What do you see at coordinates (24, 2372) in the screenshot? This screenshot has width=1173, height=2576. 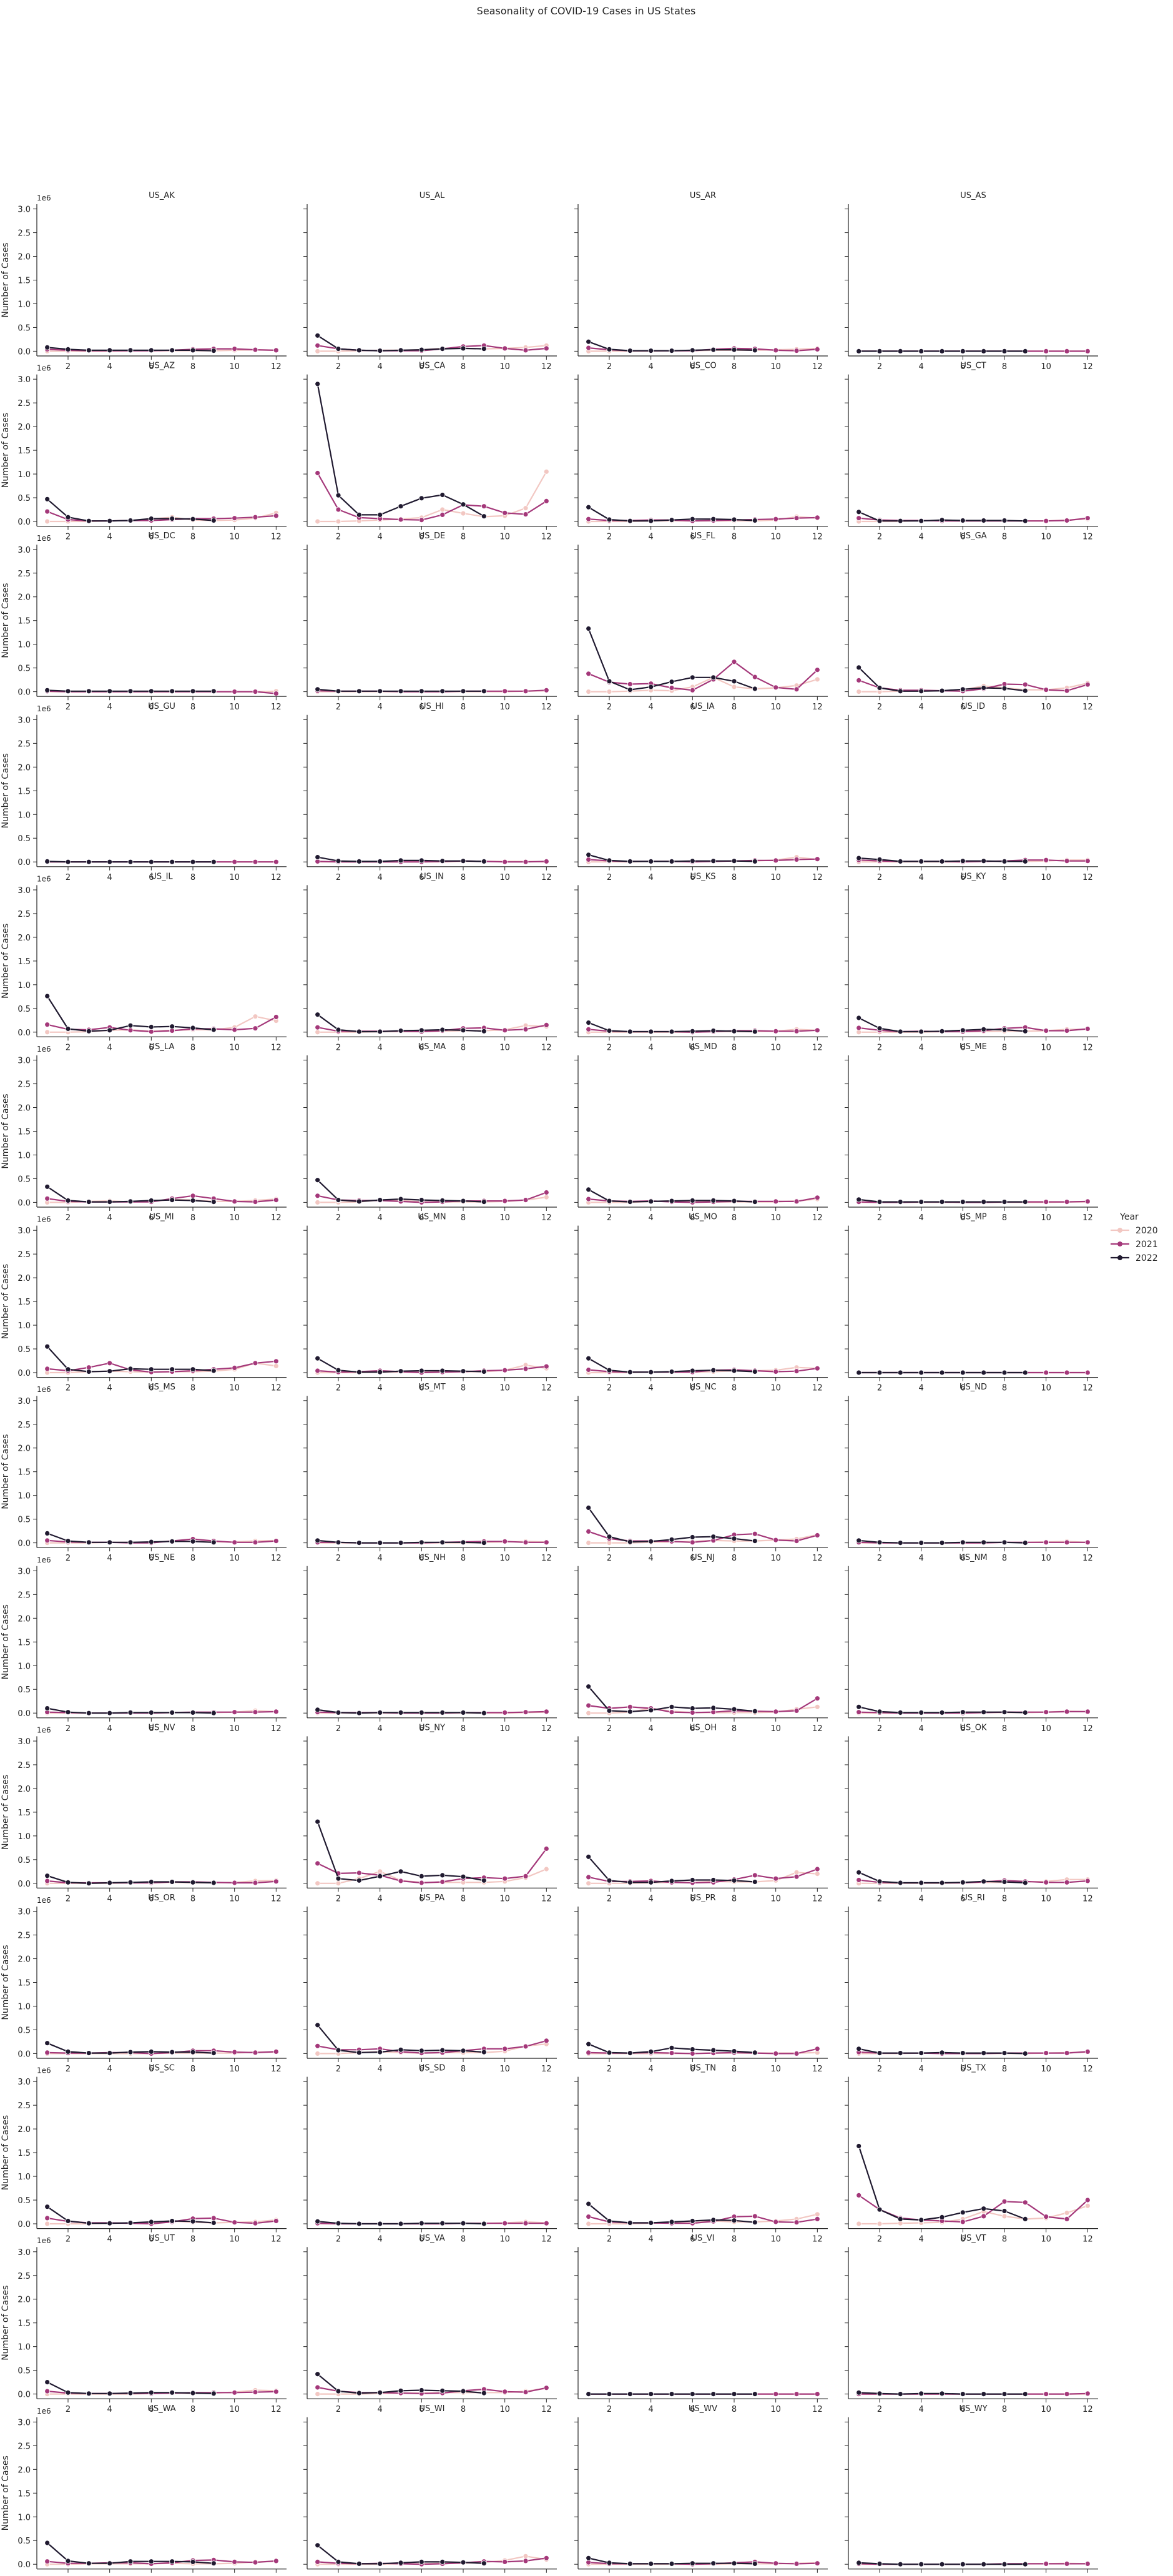 I see `y-tick-label: 0.5` at bounding box center [24, 2372].